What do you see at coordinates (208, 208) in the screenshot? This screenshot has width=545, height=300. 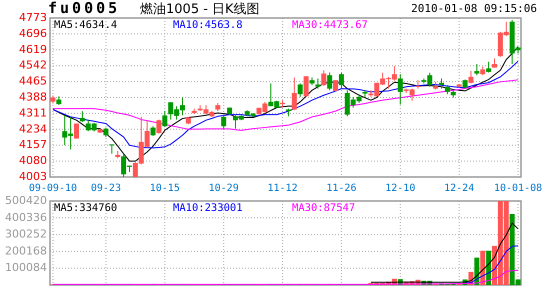 I see `text: MA10:233001` at bounding box center [208, 208].